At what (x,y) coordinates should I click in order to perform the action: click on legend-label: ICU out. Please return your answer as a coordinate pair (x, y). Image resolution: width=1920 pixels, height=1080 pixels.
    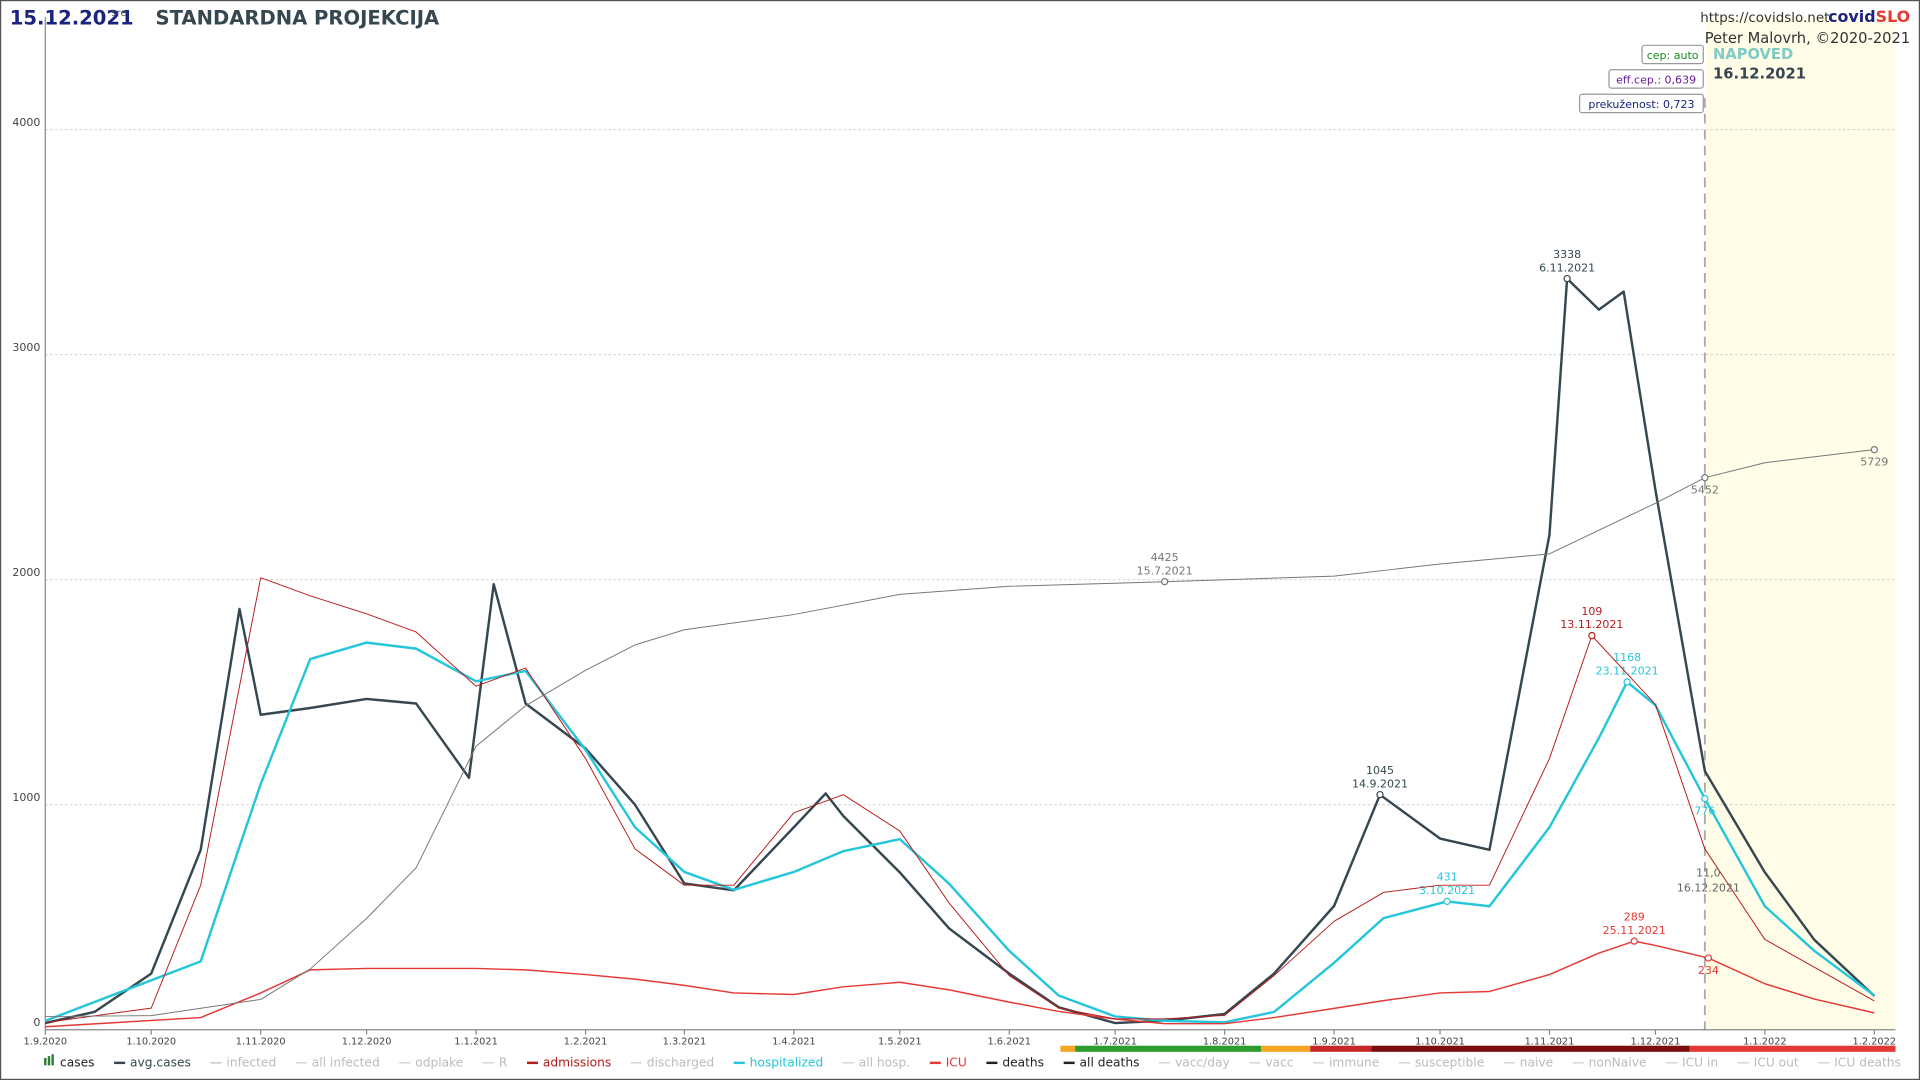
    Looking at the image, I should click on (1776, 1063).